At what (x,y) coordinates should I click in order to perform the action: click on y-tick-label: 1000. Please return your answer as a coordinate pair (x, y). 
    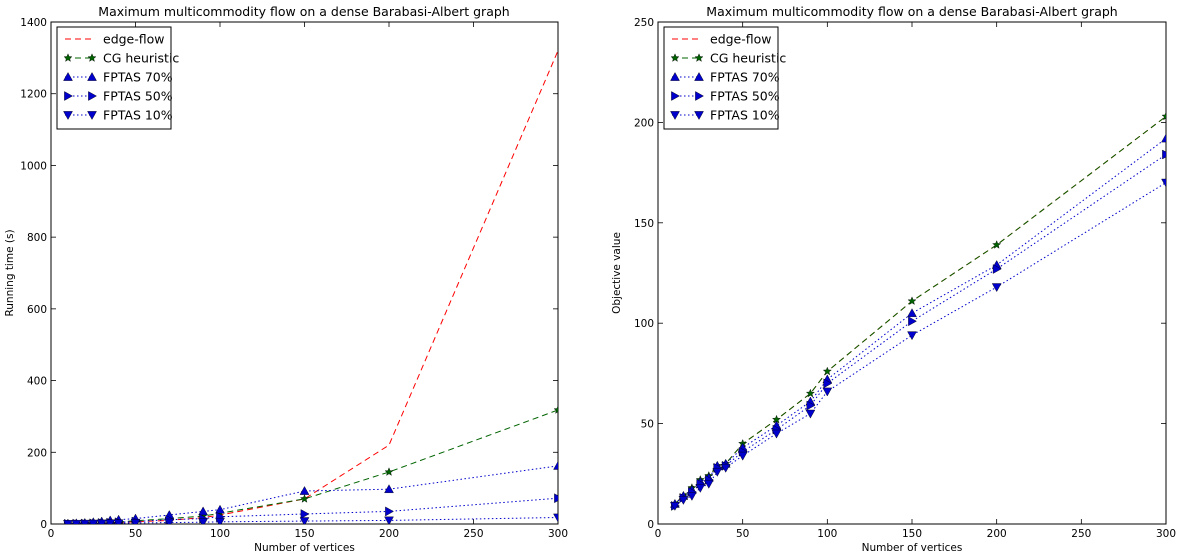
    Looking at the image, I should click on (33, 166).